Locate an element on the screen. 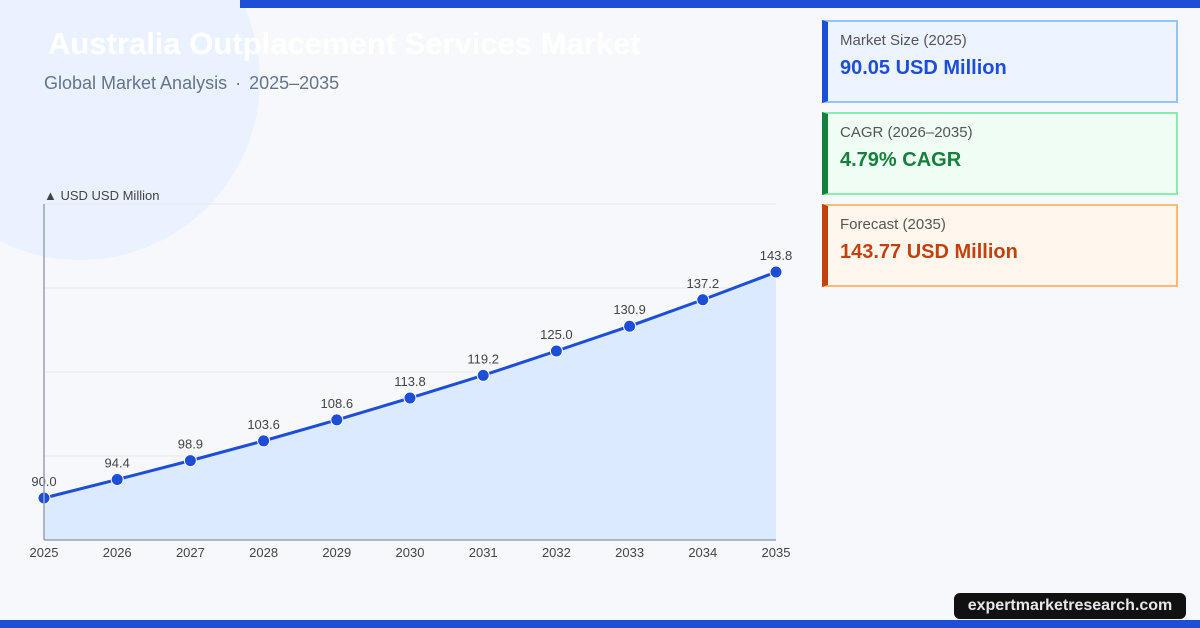 Image resolution: width=1200 pixels, height=628 pixels. x-tick-label: 2033 is located at coordinates (629, 552).